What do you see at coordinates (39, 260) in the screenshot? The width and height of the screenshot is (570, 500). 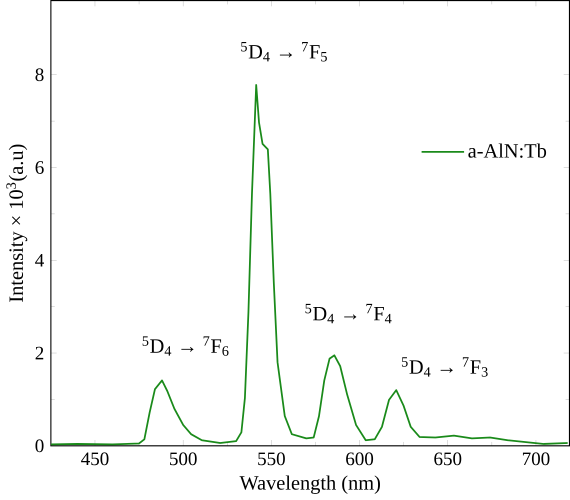 I see `y-tick-label: 4` at bounding box center [39, 260].